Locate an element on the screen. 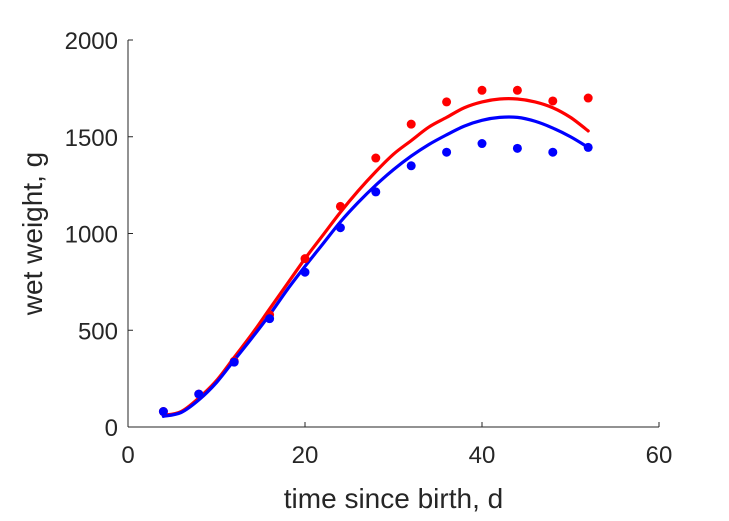 This screenshot has width=729, height=521. x-tick-label: 40 is located at coordinates (482, 455).